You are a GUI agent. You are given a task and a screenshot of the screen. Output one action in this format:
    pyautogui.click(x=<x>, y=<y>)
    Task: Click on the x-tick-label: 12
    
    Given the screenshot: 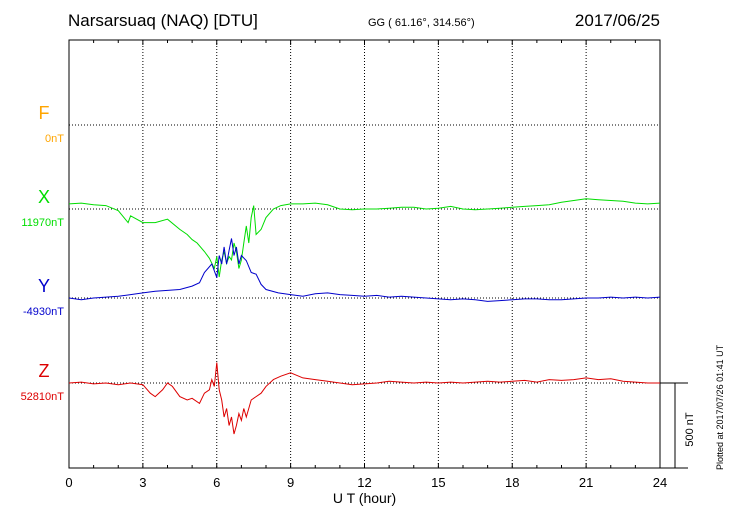 What is the action you would take?
    pyautogui.click(x=364, y=482)
    